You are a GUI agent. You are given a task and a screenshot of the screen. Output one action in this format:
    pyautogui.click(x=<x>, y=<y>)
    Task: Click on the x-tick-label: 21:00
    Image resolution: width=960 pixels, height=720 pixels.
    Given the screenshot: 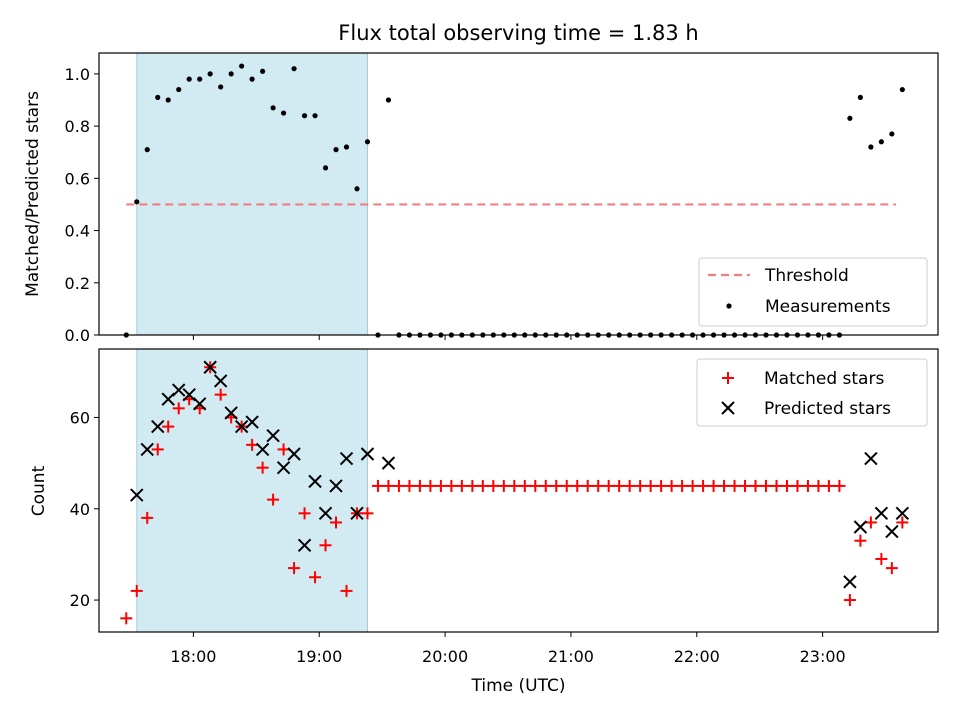 What is the action you would take?
    pyautogui.click(x=571, y=656)
    